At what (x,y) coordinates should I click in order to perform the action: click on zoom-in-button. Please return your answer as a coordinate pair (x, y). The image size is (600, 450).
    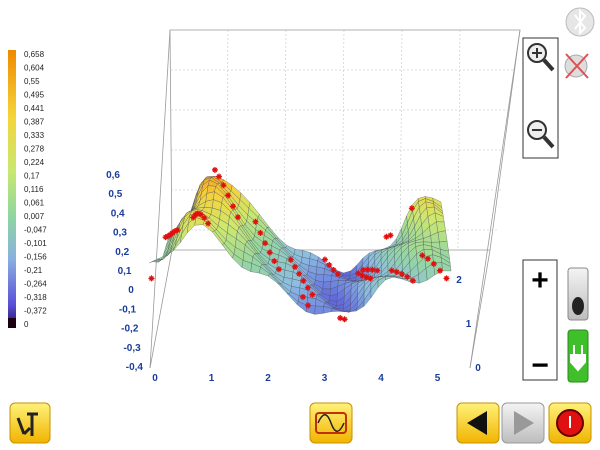
    Looking at the image, I should click on (541, 57).